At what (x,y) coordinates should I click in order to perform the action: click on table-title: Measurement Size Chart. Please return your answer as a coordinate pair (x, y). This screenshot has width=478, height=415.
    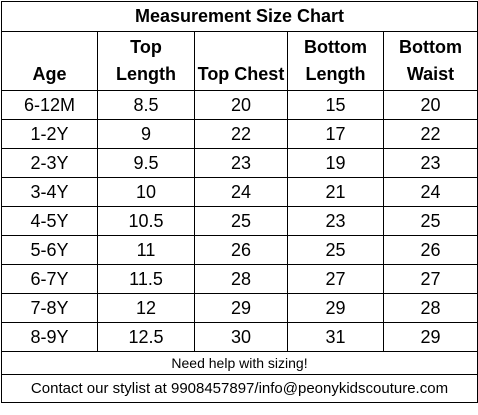
    Looking at the image, I should click on (239, 16).